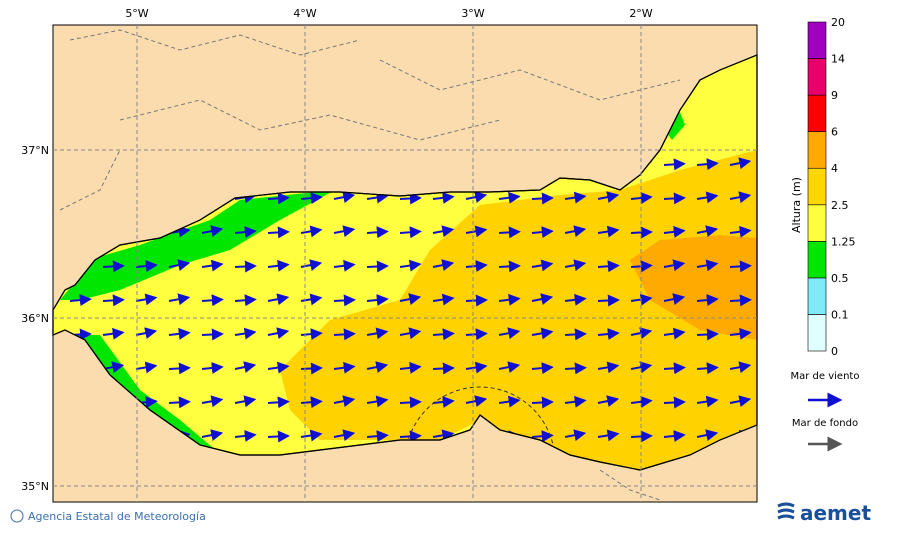  I want to click on credit: Agencia Estatal de Meteorología, so click(117, 516).